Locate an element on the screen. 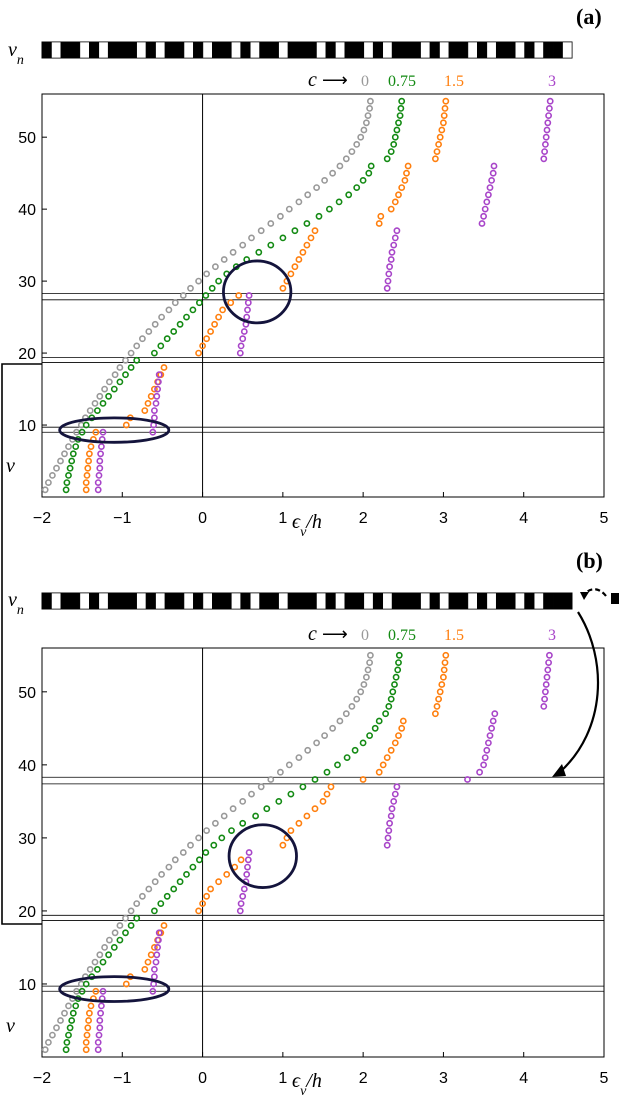  x-axis-label-b-symbol: ϵ is located at coordinates (296, 1081).